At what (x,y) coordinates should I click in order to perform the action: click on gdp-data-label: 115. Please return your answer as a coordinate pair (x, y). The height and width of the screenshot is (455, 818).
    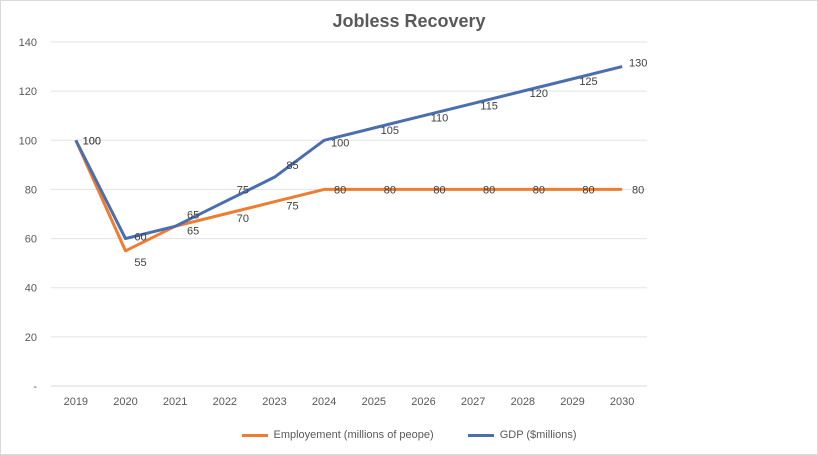
    Looking at the image, I should click on (489, 106).